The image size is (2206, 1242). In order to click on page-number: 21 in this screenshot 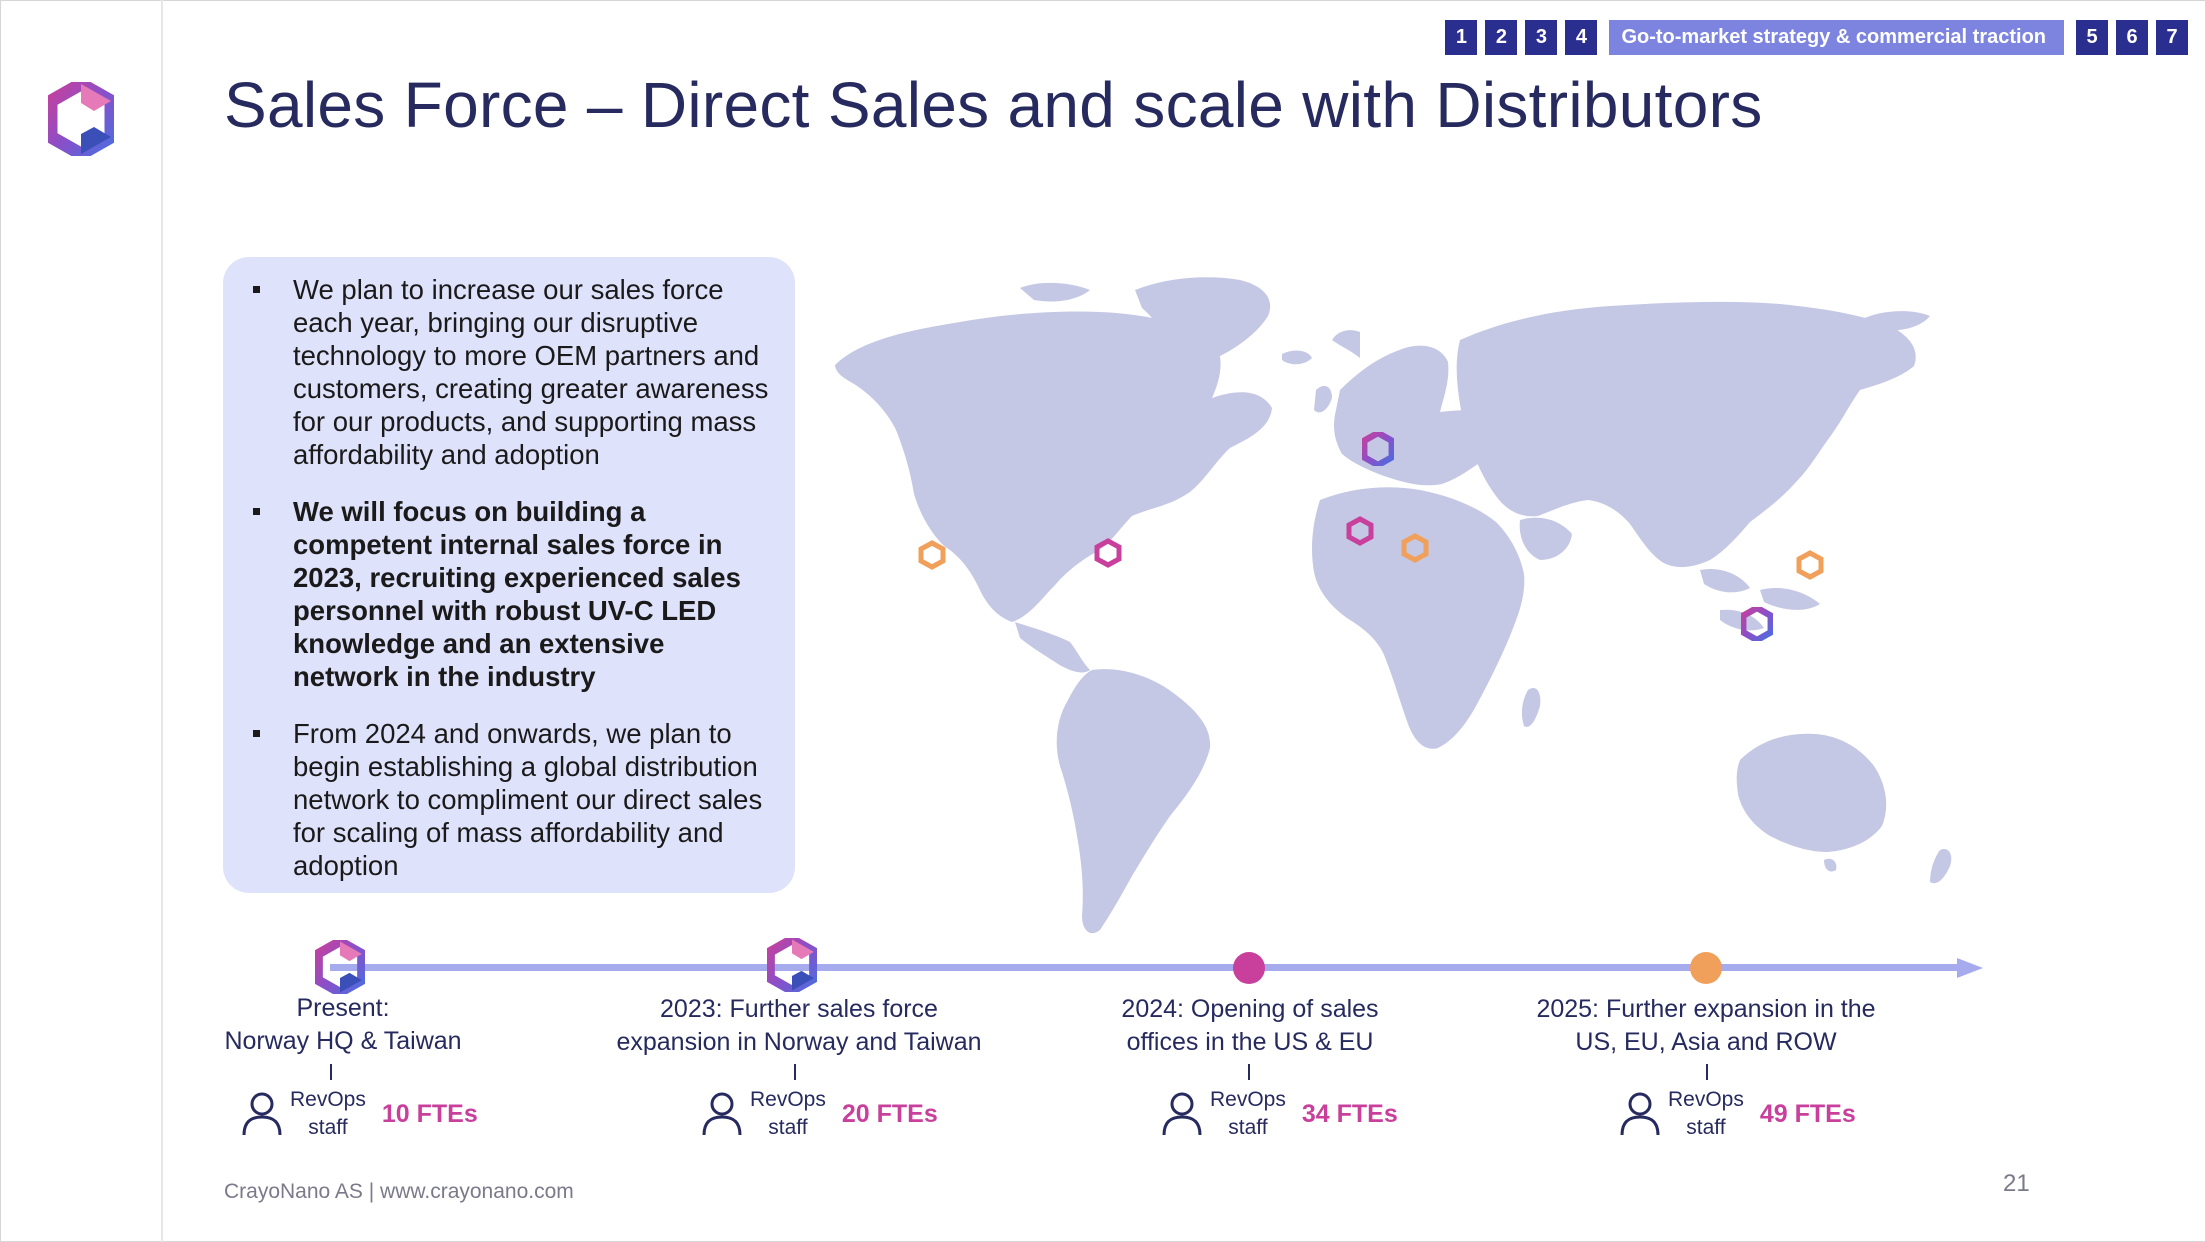, I will do `click(2016, 1183)`.